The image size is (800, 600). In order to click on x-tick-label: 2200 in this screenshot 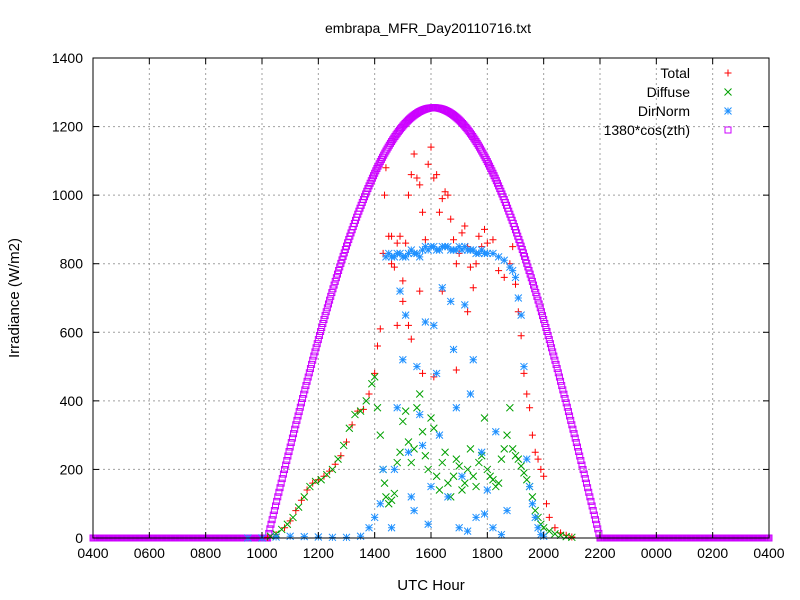, I will do `click(599, 553)`.